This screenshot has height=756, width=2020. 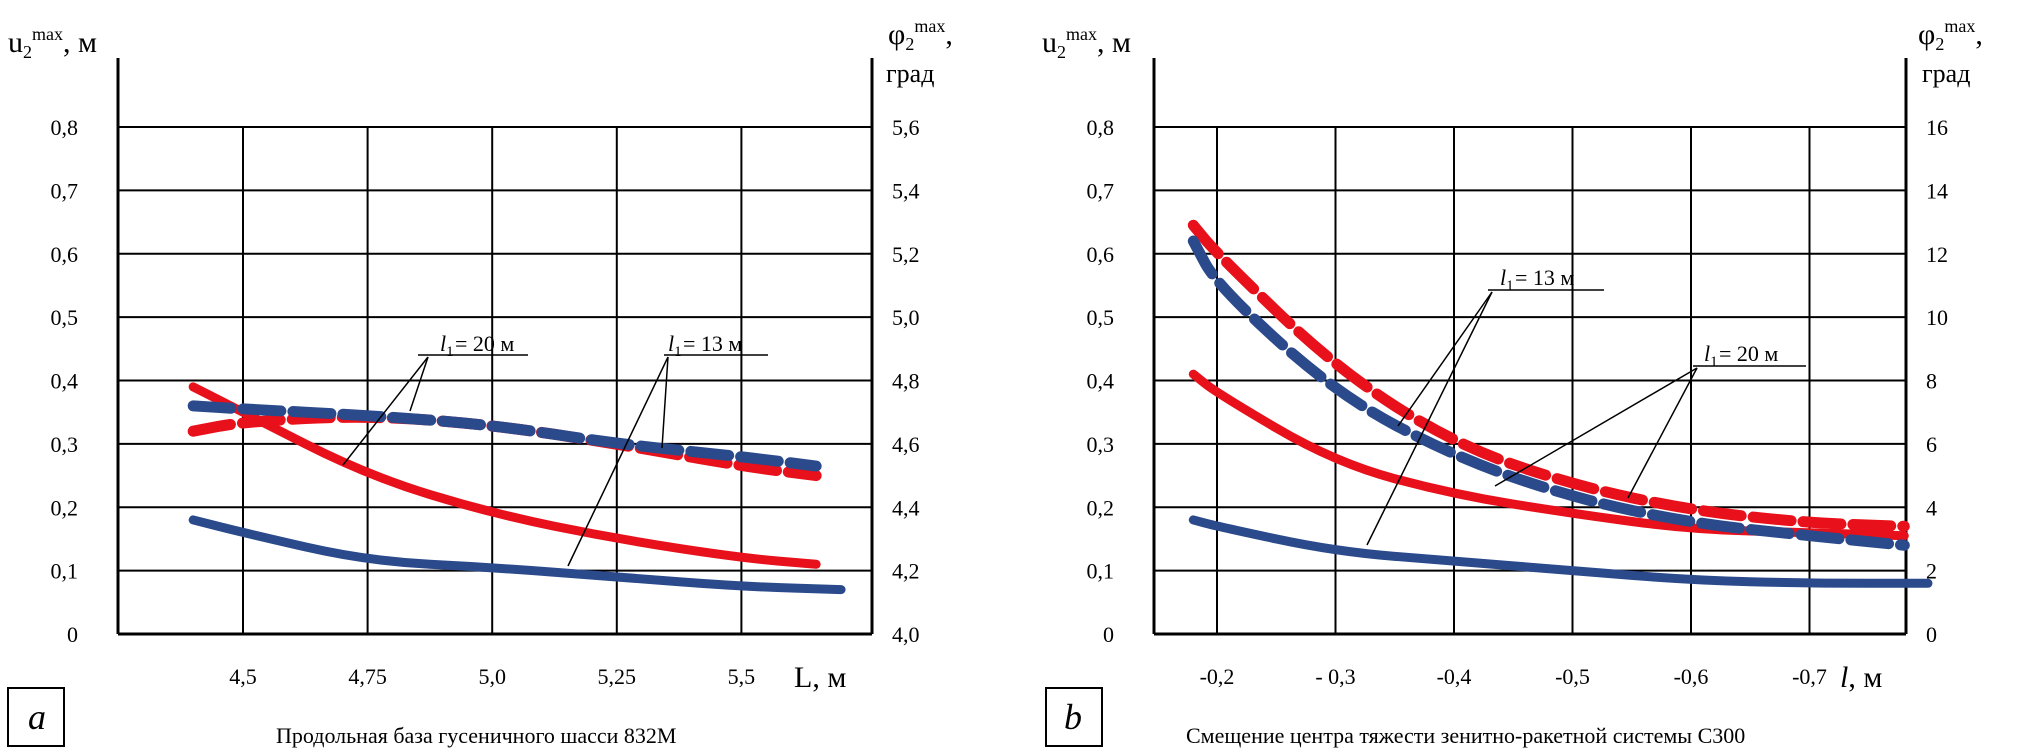 What do you see at coordinates (1711, 355) in the screenshot?
I see `annotation-b-l1b: l1` at bounding box center [1711, 355].